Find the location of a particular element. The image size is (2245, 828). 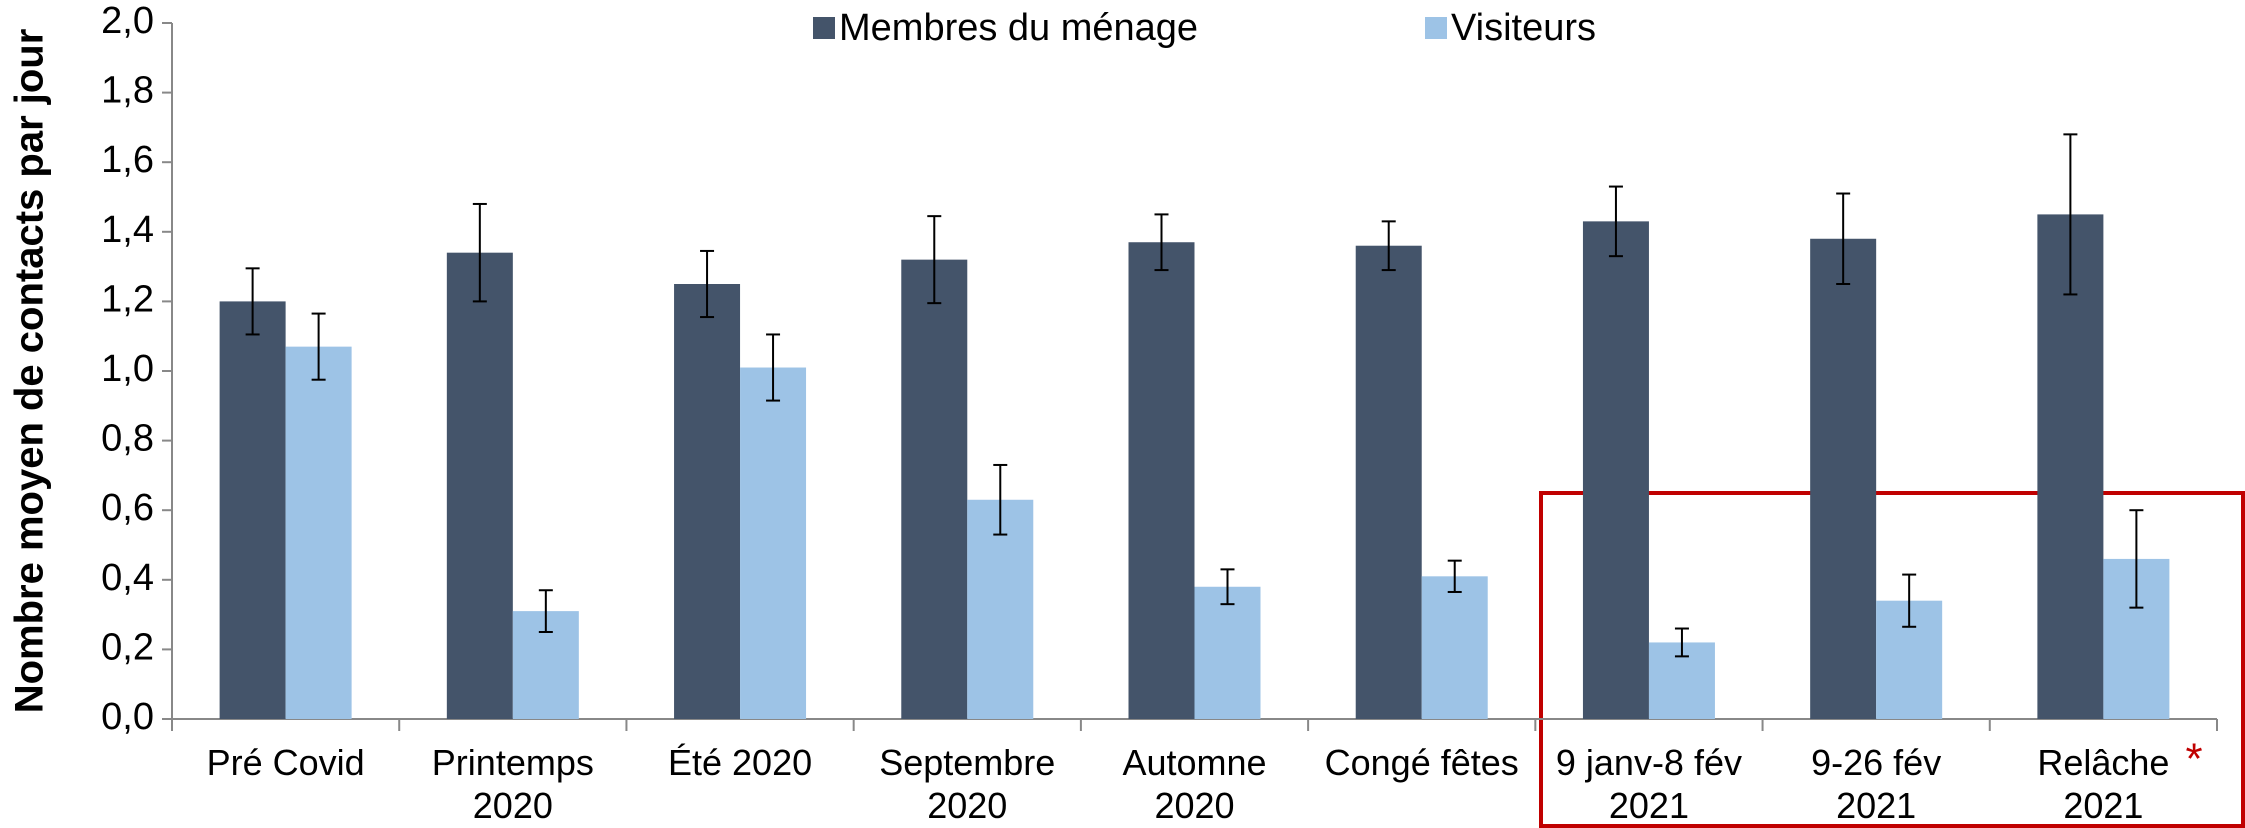

y-tick-label: 2,0 is located at coordinates (127, 21).